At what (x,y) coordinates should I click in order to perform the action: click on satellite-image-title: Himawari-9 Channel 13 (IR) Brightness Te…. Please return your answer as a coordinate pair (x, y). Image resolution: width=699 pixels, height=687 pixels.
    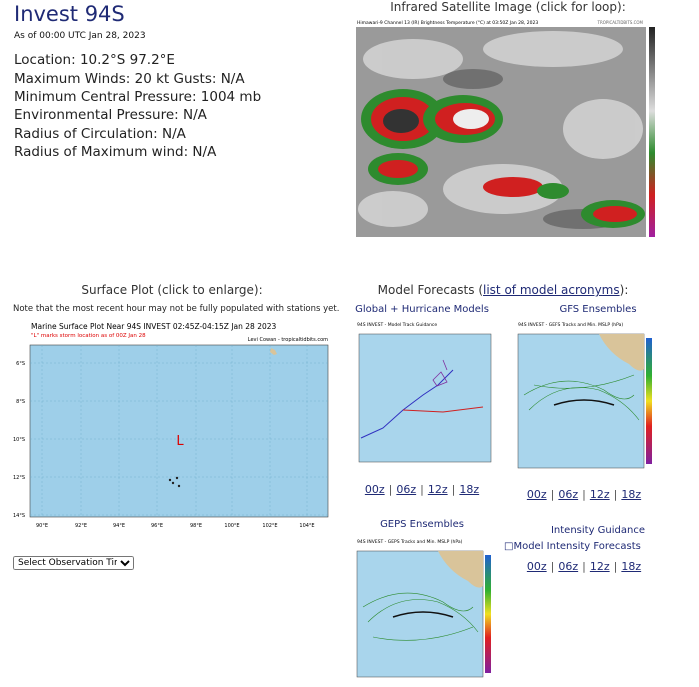
    Looking at the image, I should click on (447, 23).